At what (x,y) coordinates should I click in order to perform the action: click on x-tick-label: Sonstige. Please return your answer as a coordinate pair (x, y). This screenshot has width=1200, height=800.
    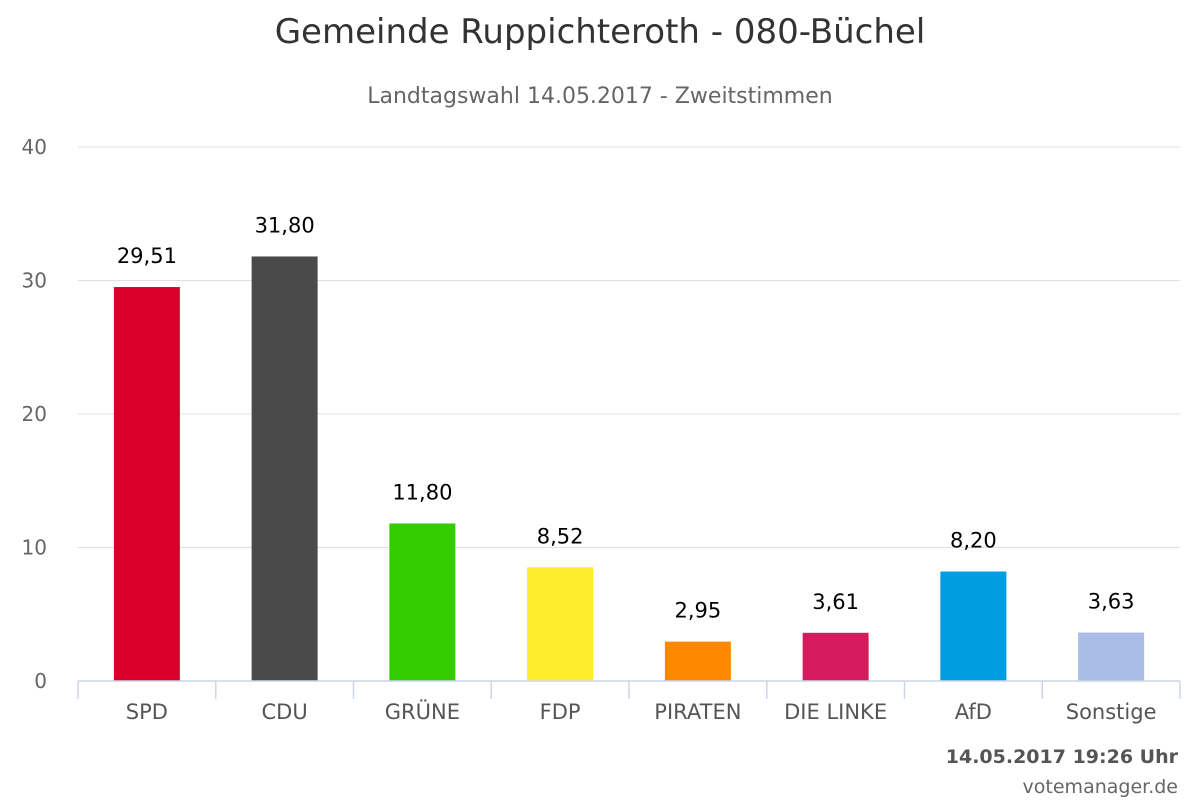
    Looking at the image, I should click on (1111, 712).